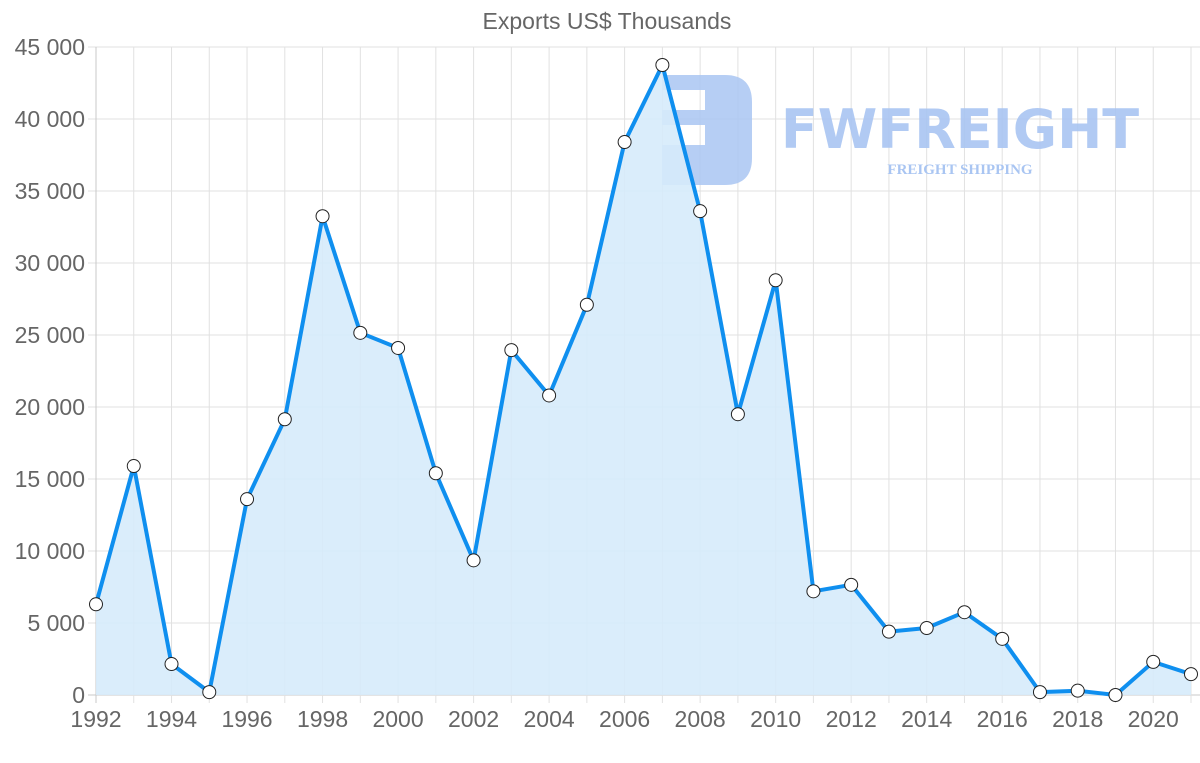 The image size is (1200, 763). What do you see at coordinates (56, 623) in the screenshot?
I see `y-tick-label: 5 000` at bounding box center [56, 623].